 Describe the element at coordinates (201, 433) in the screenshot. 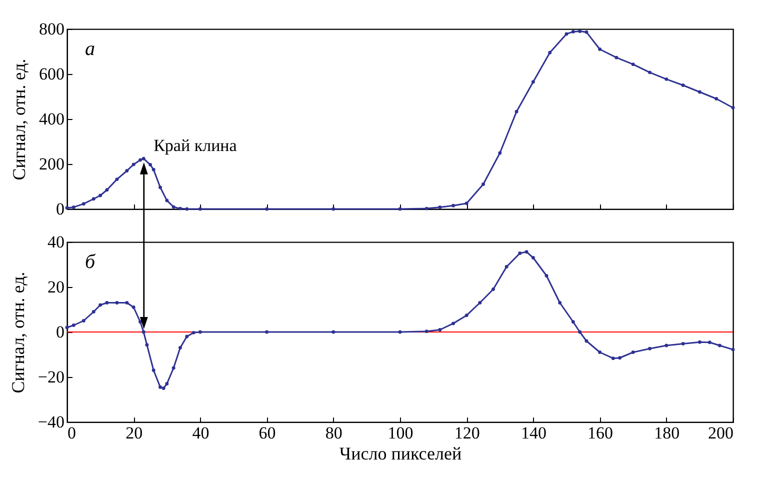

I see `x-tick-label: 40` at that location.